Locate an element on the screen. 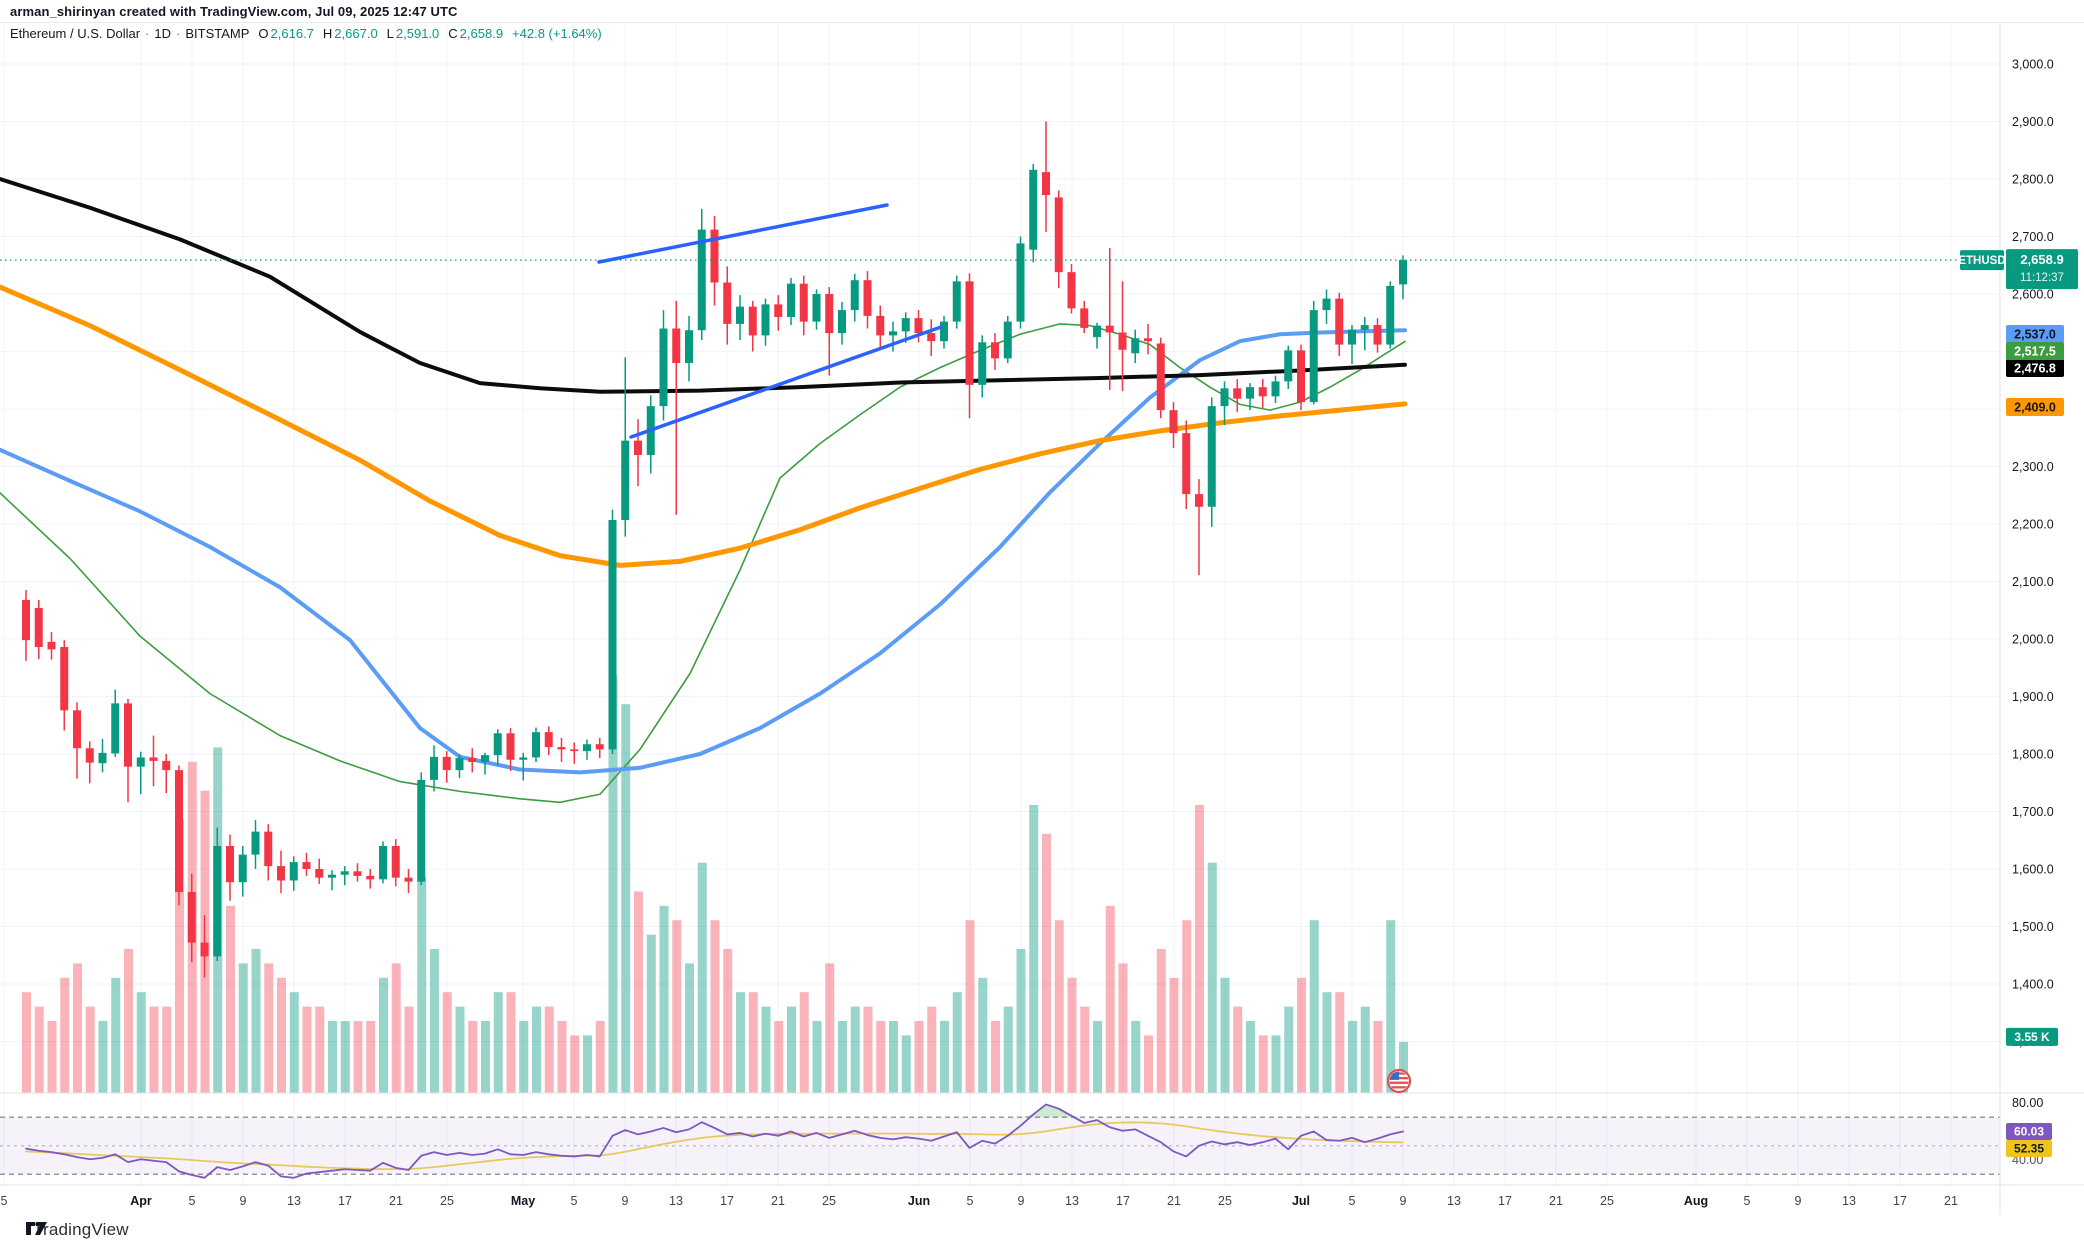 The image size is (2084, 1244). tradingview-footer: TradingView is located at coordinates (77, 1230).